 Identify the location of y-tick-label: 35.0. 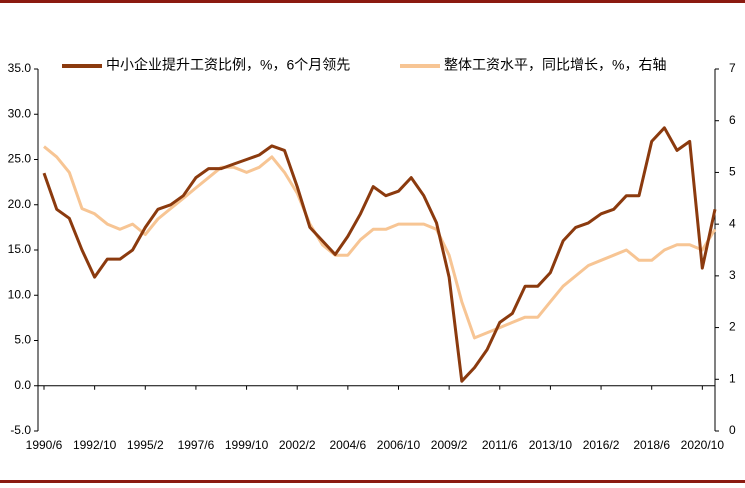
(20, 68).